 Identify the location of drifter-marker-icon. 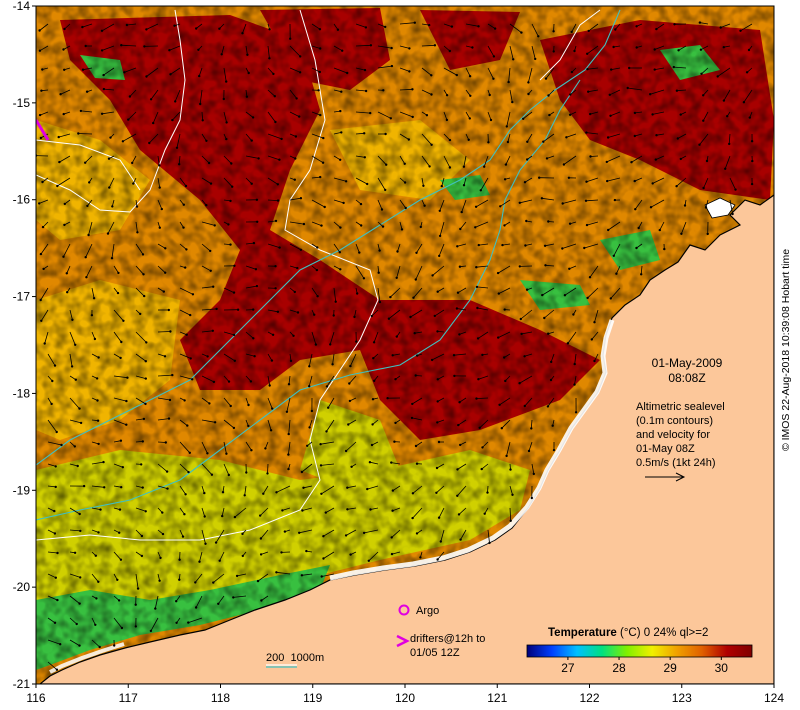
(403, 641).